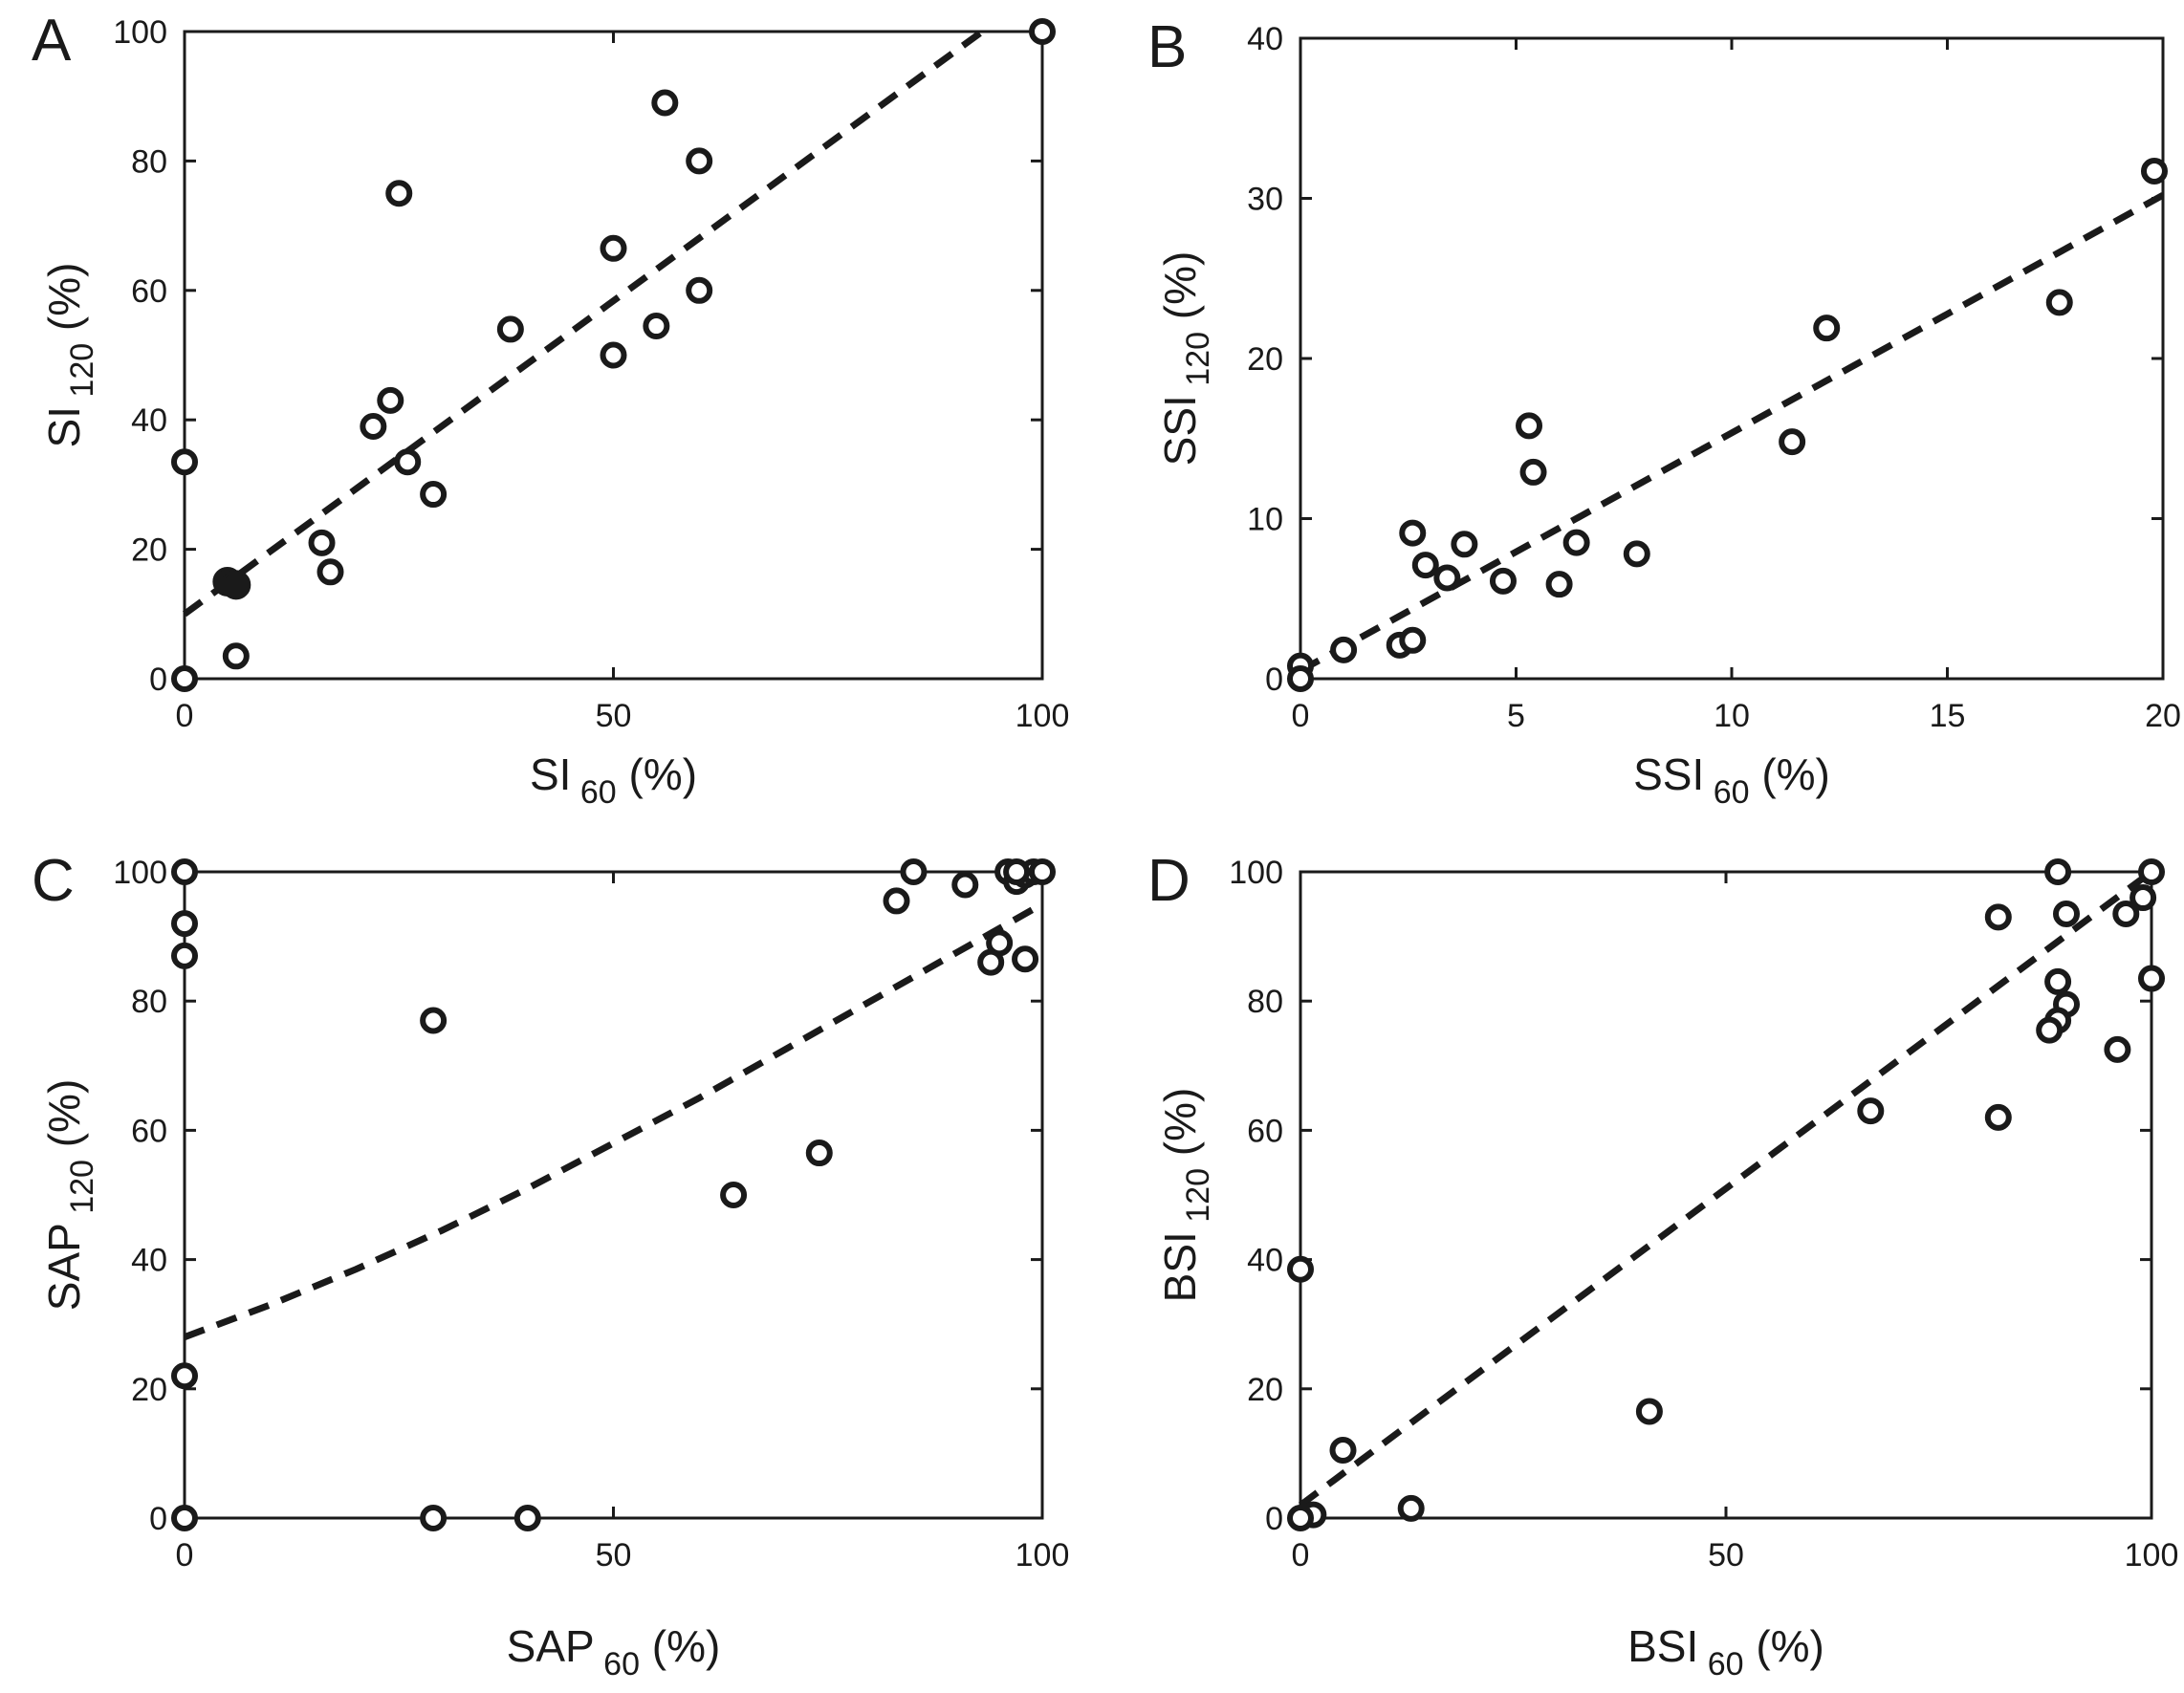 The image size is (2184, 1693). What do you see at coordinates (614, 1651) in the screenshot?
I see `x-axis-label: SAP 60 (%)` at bounding box center [614, 1651].